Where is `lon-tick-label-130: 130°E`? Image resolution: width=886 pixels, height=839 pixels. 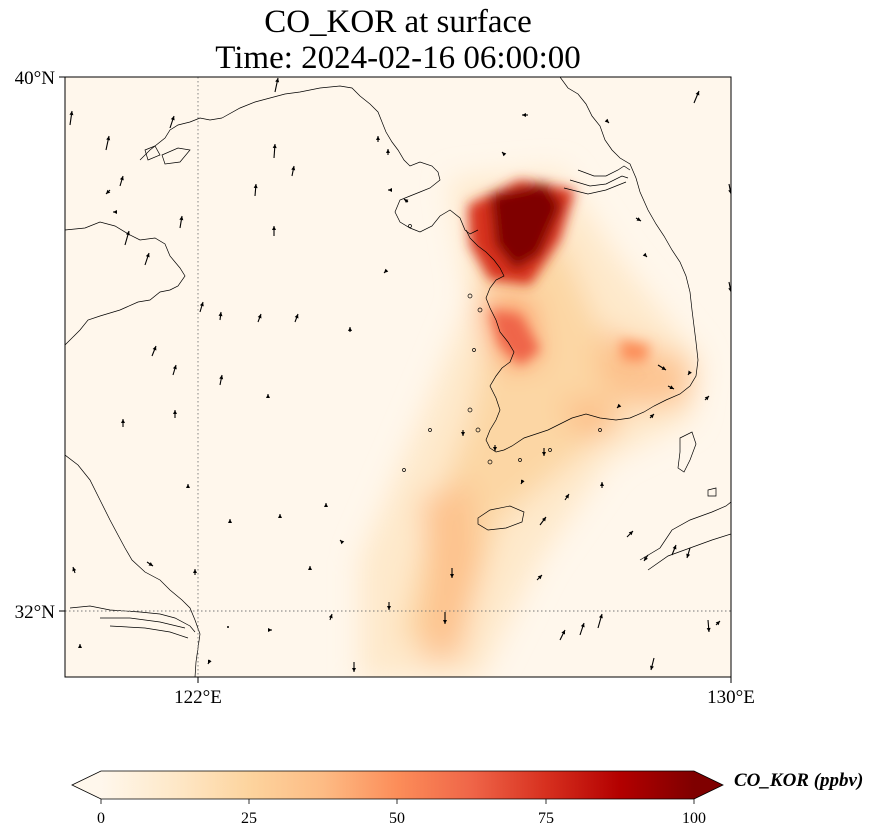 lon-tick-label-130: 130°E is located at coordinates (731, 697).